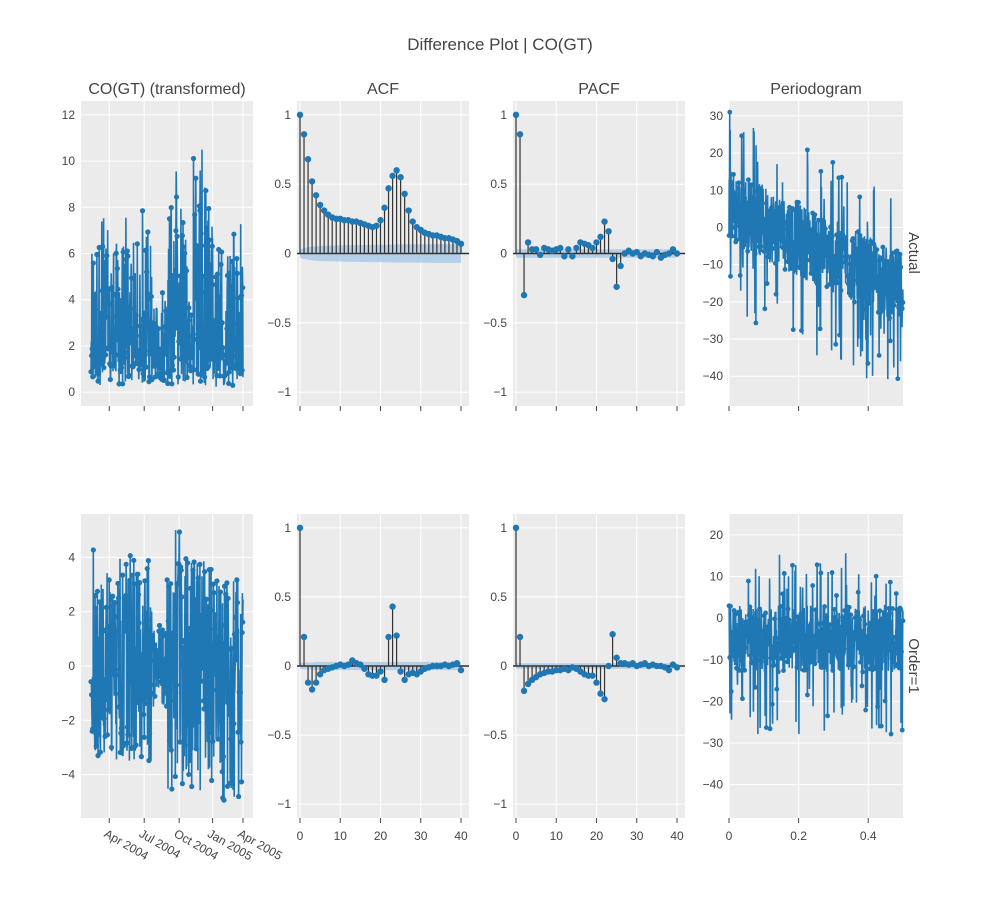 The width and height of the screenshot is (1000, 900). What do you see at coordinates (879, 355) in the screenshot?
I see `periodogram-marker` at bounding box center [879, 355].